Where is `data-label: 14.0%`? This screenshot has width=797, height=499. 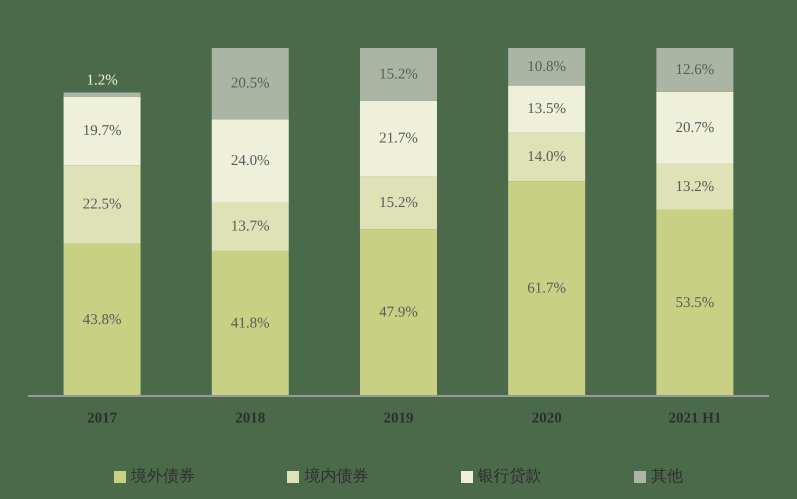 data-label: 14.0% is located at coordinates (546, 156).